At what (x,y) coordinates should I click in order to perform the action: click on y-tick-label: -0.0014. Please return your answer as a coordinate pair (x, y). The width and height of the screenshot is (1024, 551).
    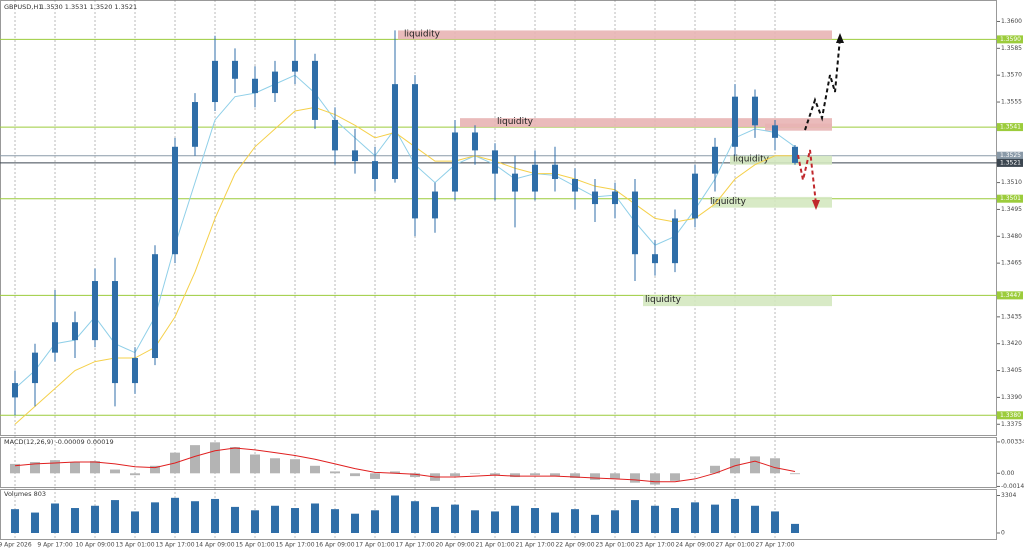
    Looking at the image, I should click on (1012, 486).